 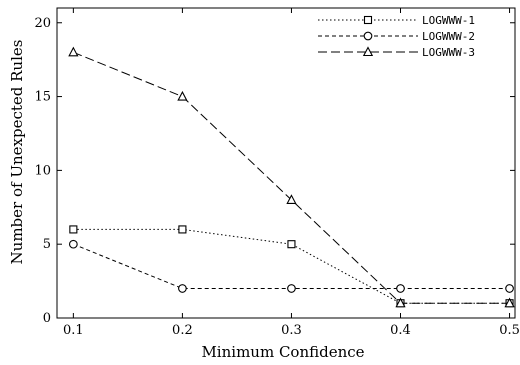 I want to click on legend: LOGWWW-1 LOGWWW-2 LOGWWW-3, so click(x=396, y=36).